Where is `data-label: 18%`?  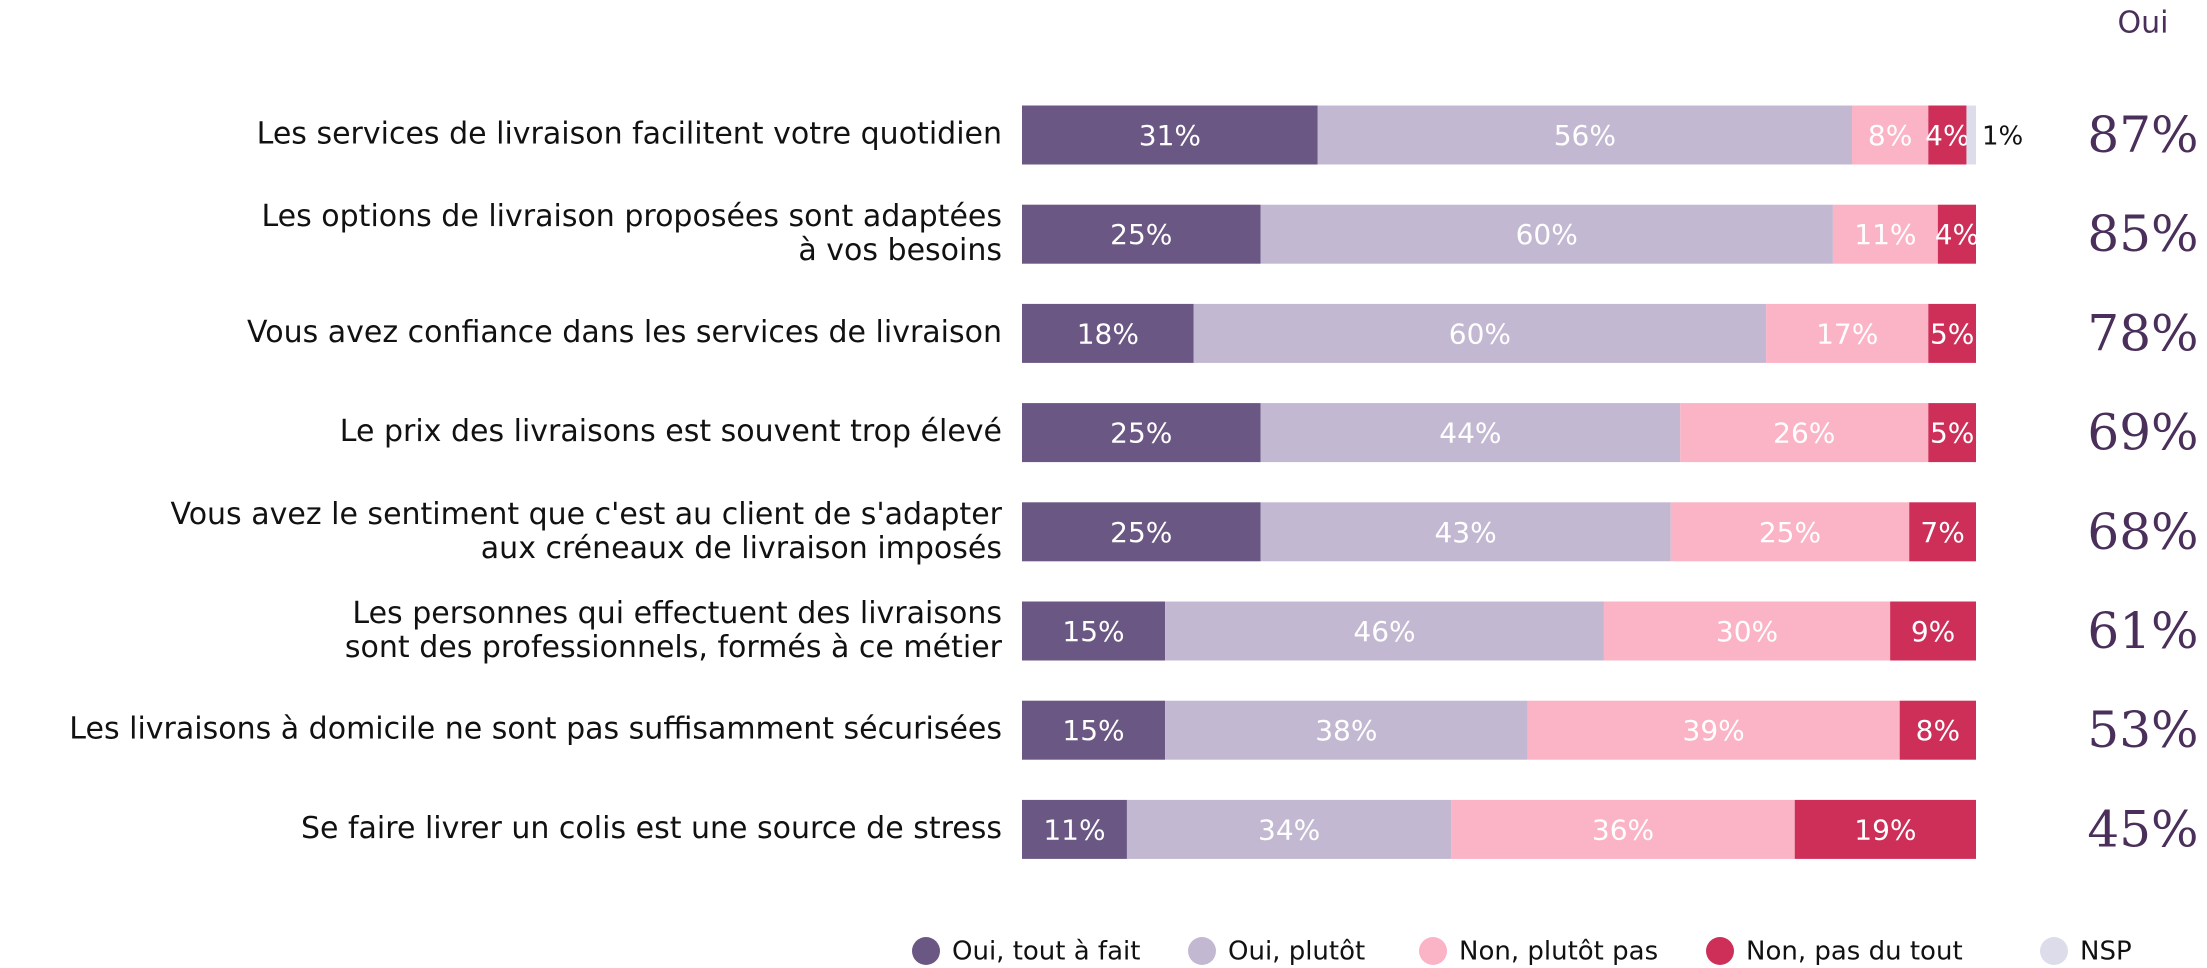
data-label: 18% is located at coordinates (1108, 333).